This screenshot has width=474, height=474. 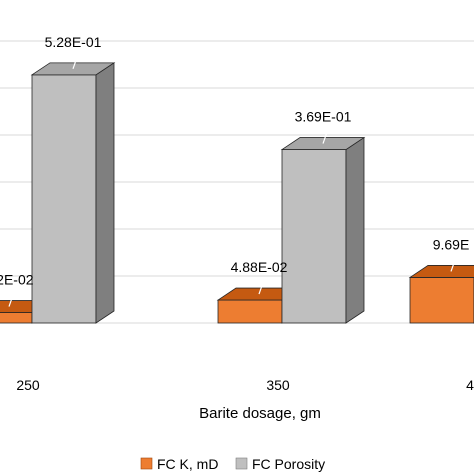 What do you see at coordinates (241, 463) in the screenshot?
I see `legend-swatch-fc-porosity` at bounding box center [241, 463].